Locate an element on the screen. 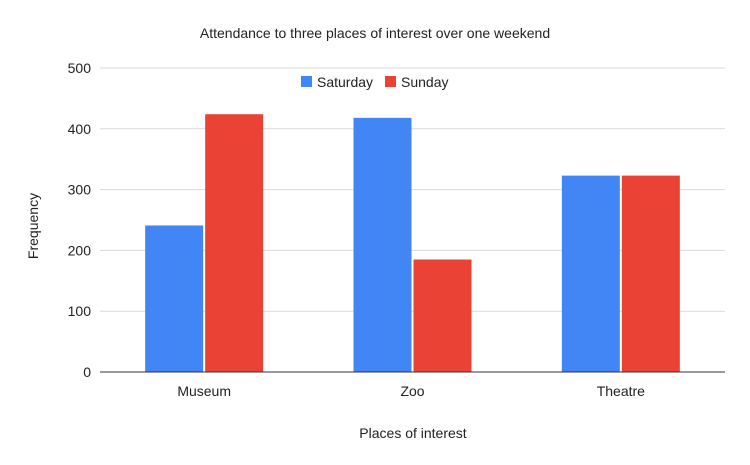 The height and width of the screenshot is (465, 750). y-tick-label: 300 is located at coordinates (80, 190).